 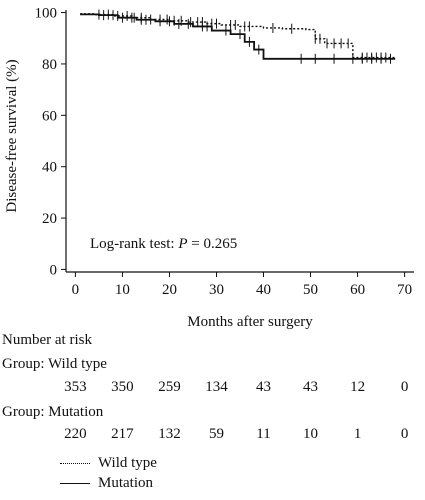 I want to click on y-tick-label: 40, so click(x=49, y=168).